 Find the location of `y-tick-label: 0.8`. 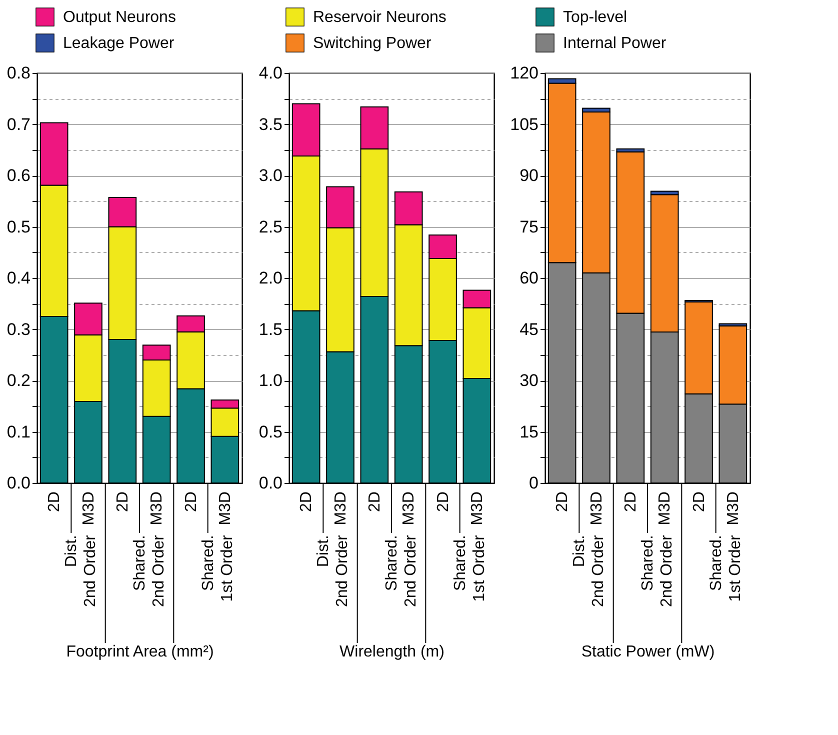

y-tick-label: 0.8 is located at coordinates (18, 73).